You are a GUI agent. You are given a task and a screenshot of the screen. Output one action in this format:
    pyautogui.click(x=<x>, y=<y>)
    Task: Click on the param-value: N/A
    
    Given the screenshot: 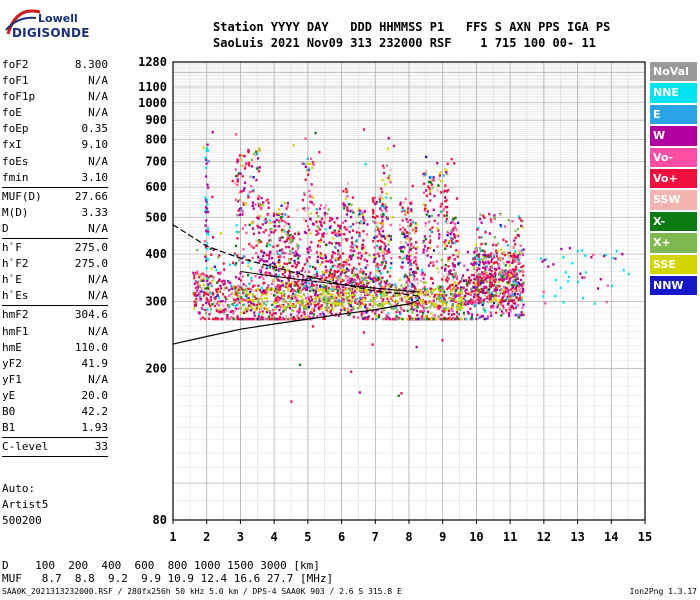 What is the action you would take?
    pyautogui.click(x=98, y=379)
    